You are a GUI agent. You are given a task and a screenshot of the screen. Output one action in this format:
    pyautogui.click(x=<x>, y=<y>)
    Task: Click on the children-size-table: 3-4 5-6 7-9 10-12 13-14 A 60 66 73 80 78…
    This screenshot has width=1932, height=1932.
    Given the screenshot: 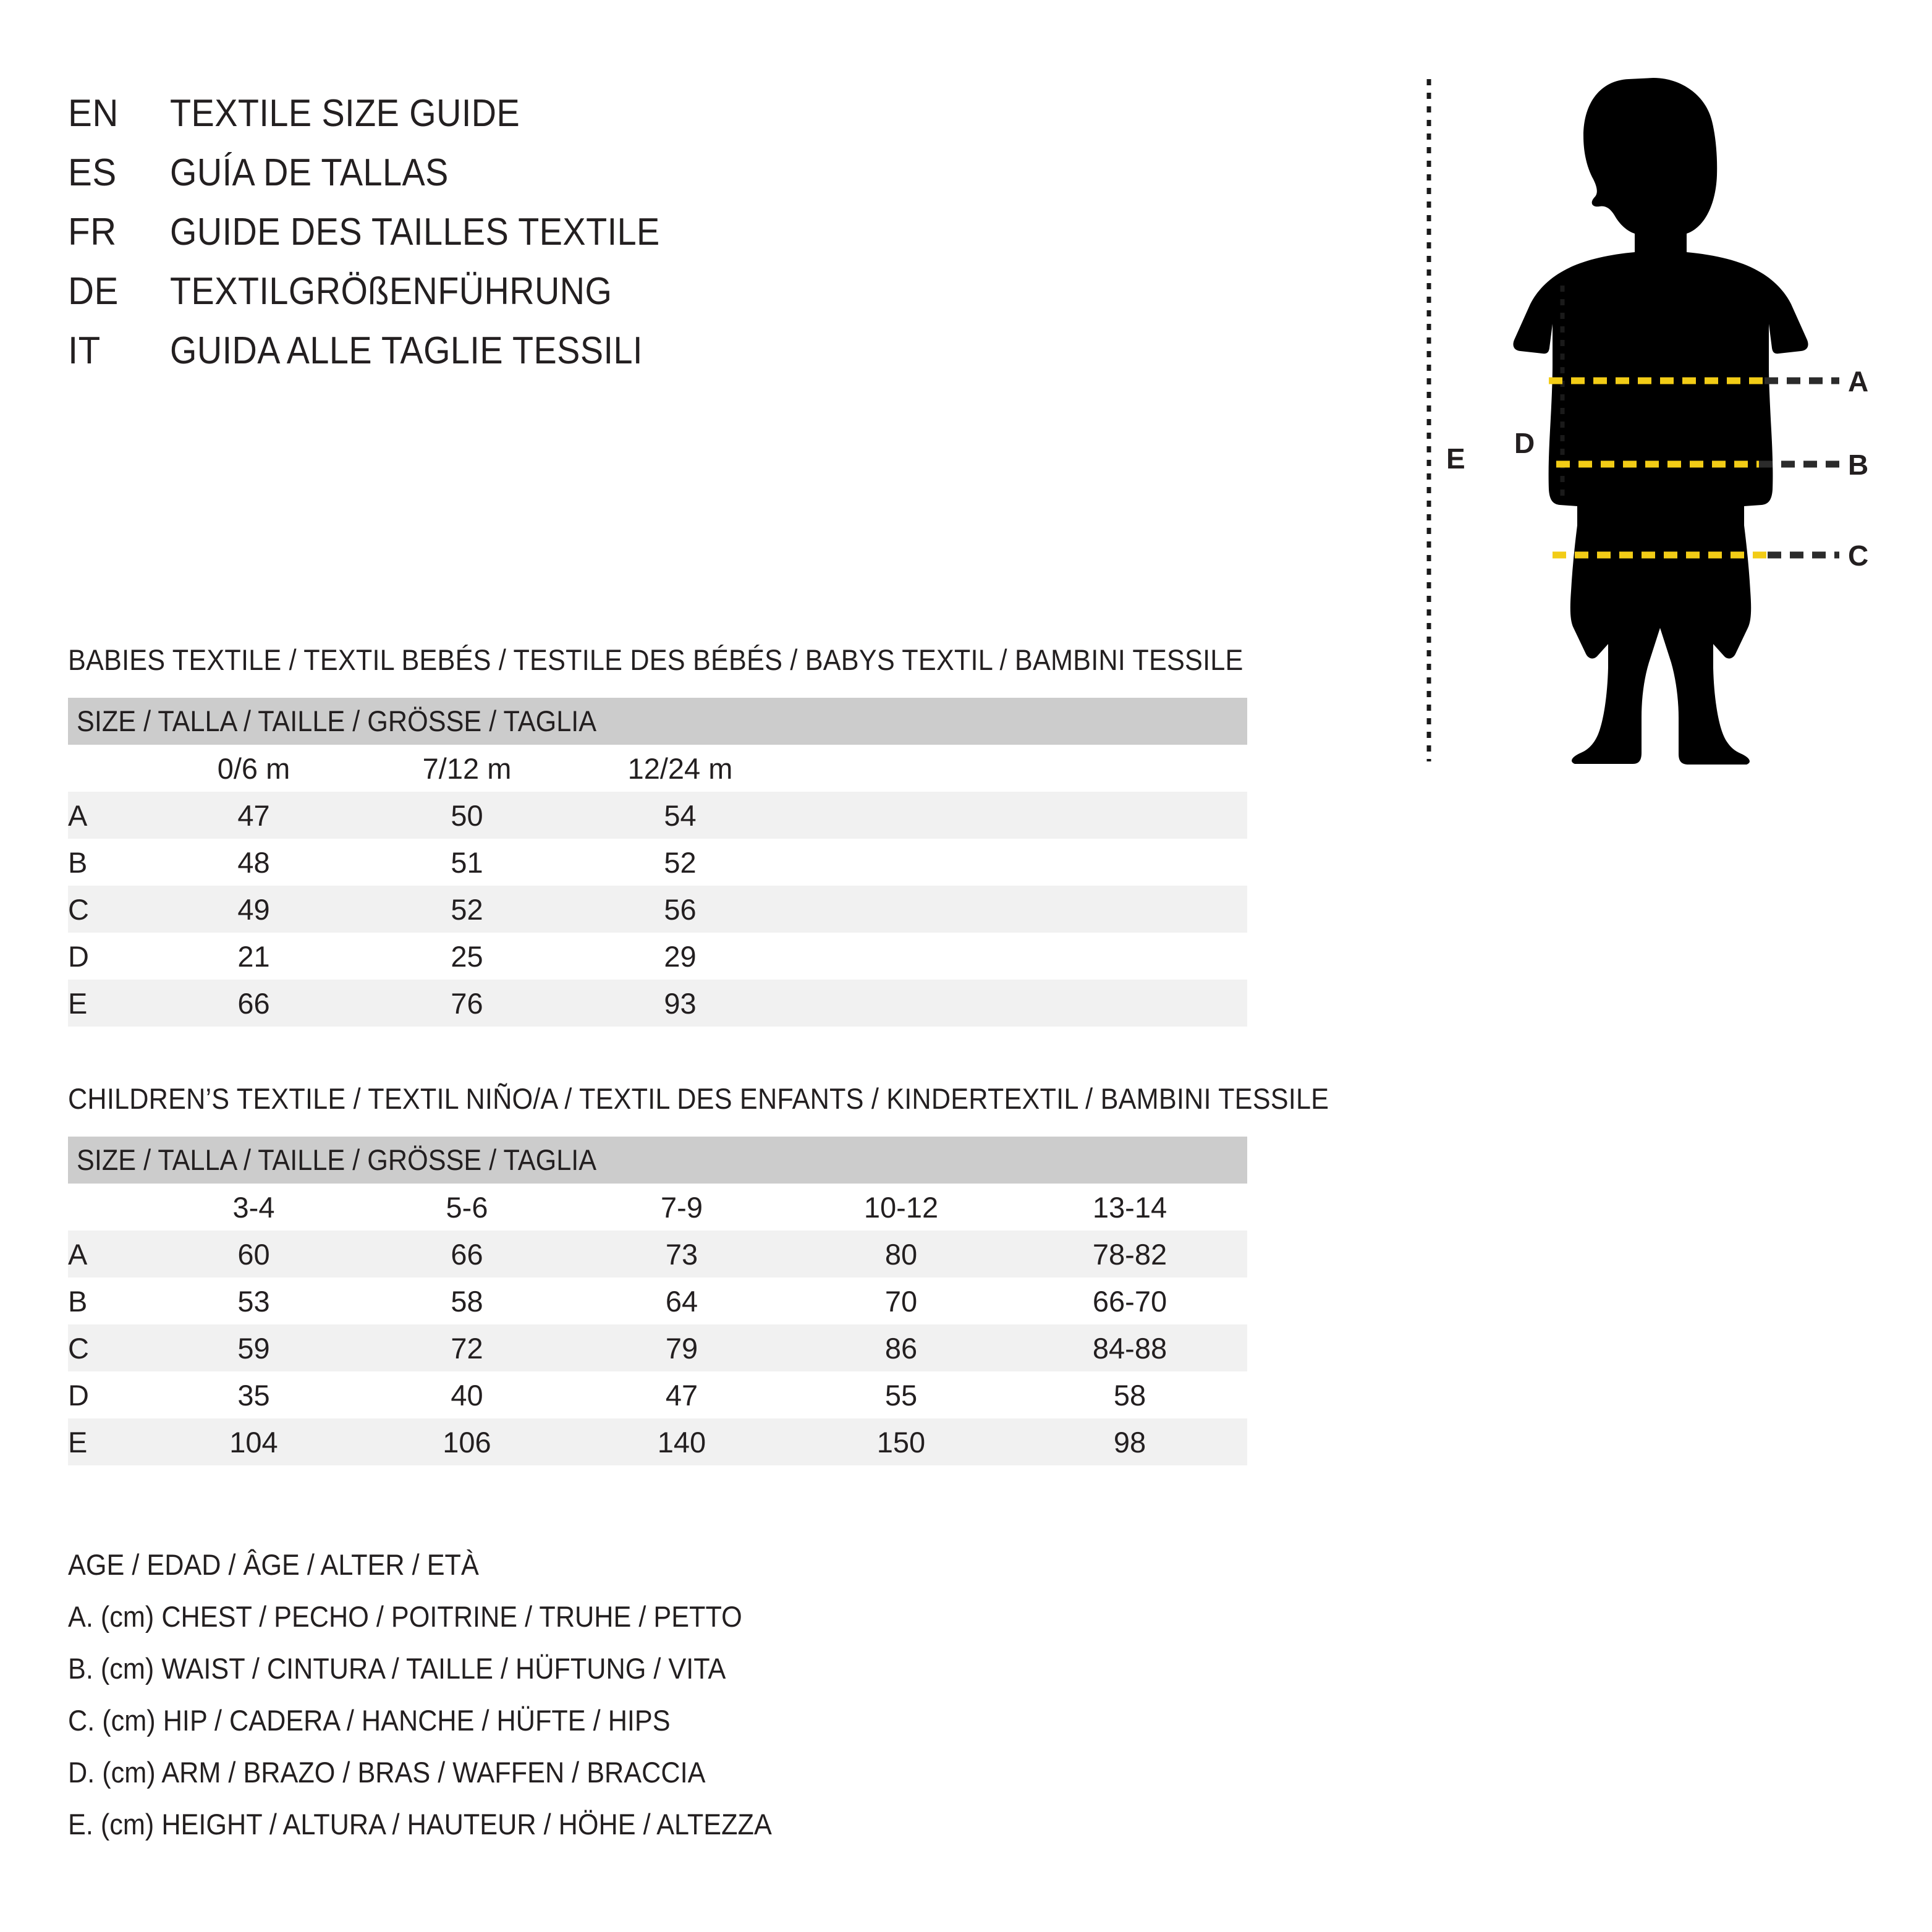 What is the action you would take?
    pyautogui.click(x=657, y=1324)
    